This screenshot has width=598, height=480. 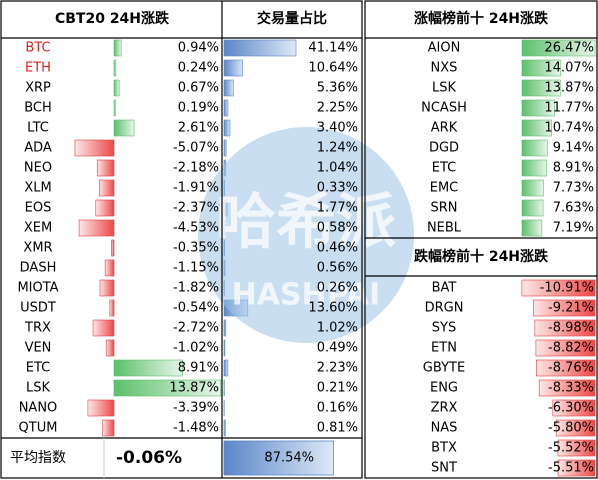 What do you see at coordinates (38, 408) in the screenshot?
I see `coin-name: NANO` at bounding box center [38, 408].